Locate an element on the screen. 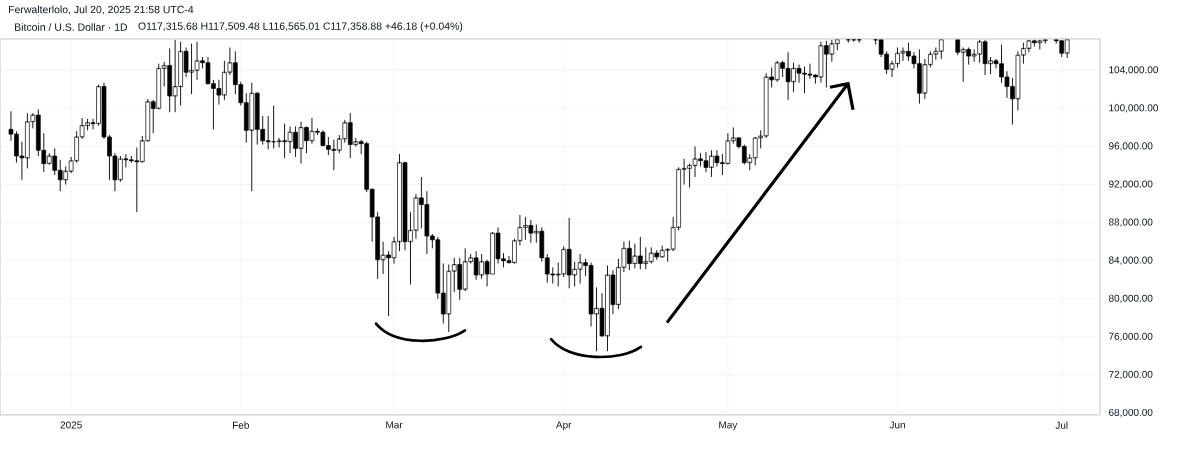 The height and width of the screenshot is (473, 1200). x-tick-label: Apr is located at coordinates (563, 426).